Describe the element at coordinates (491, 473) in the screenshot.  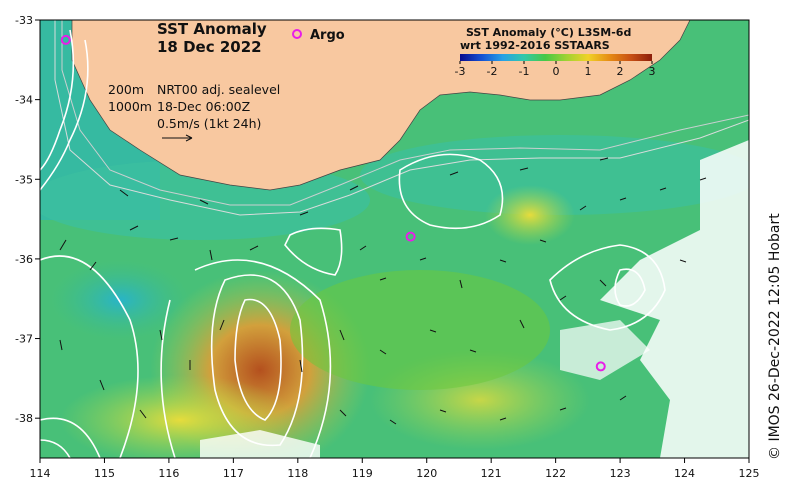
I see `x-tick-label: 121` at that location.